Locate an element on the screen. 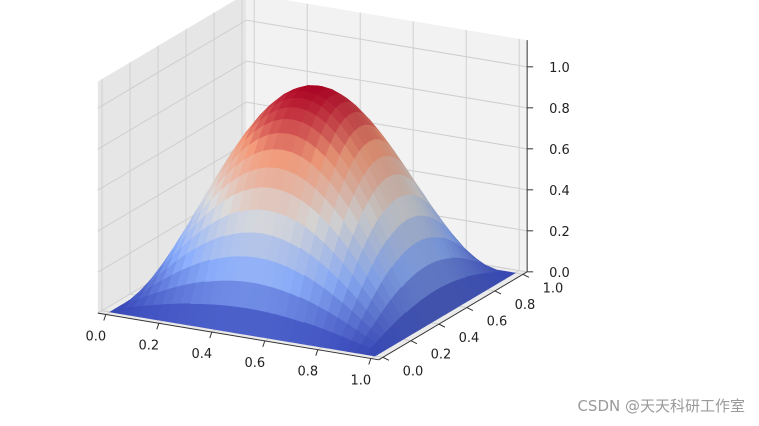 This screenshot has width=759, height=426. y-tick-label: 1.0 is located at coordinates (553, 288).